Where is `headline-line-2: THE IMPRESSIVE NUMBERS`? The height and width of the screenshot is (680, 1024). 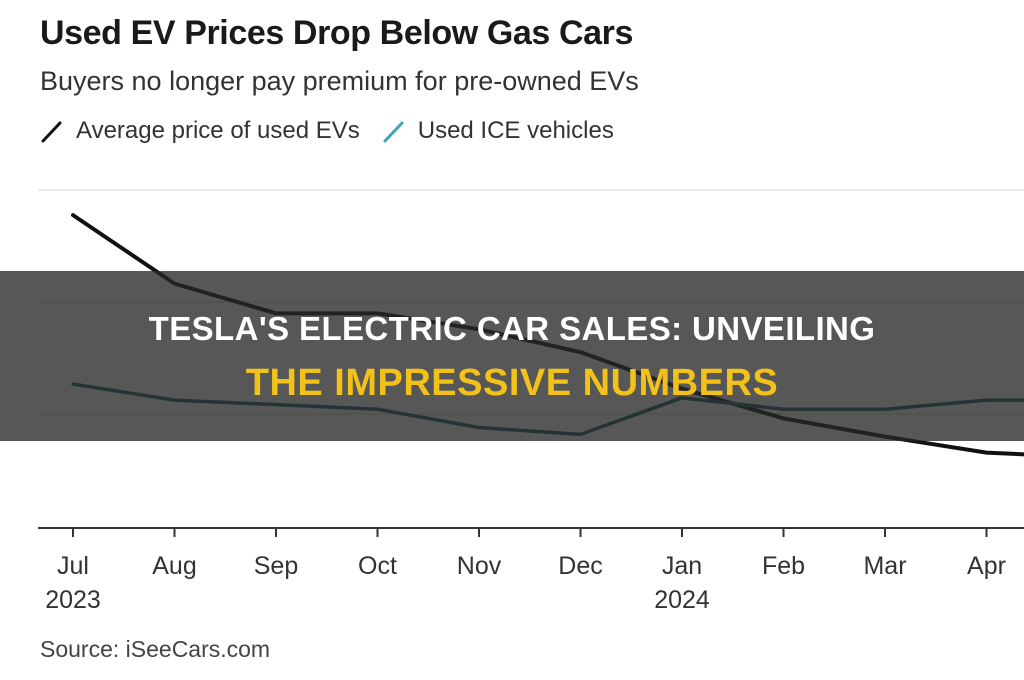
headline-line-2: THE IMPRESSIVE NUMBERS is located at coordinates (512, 383).